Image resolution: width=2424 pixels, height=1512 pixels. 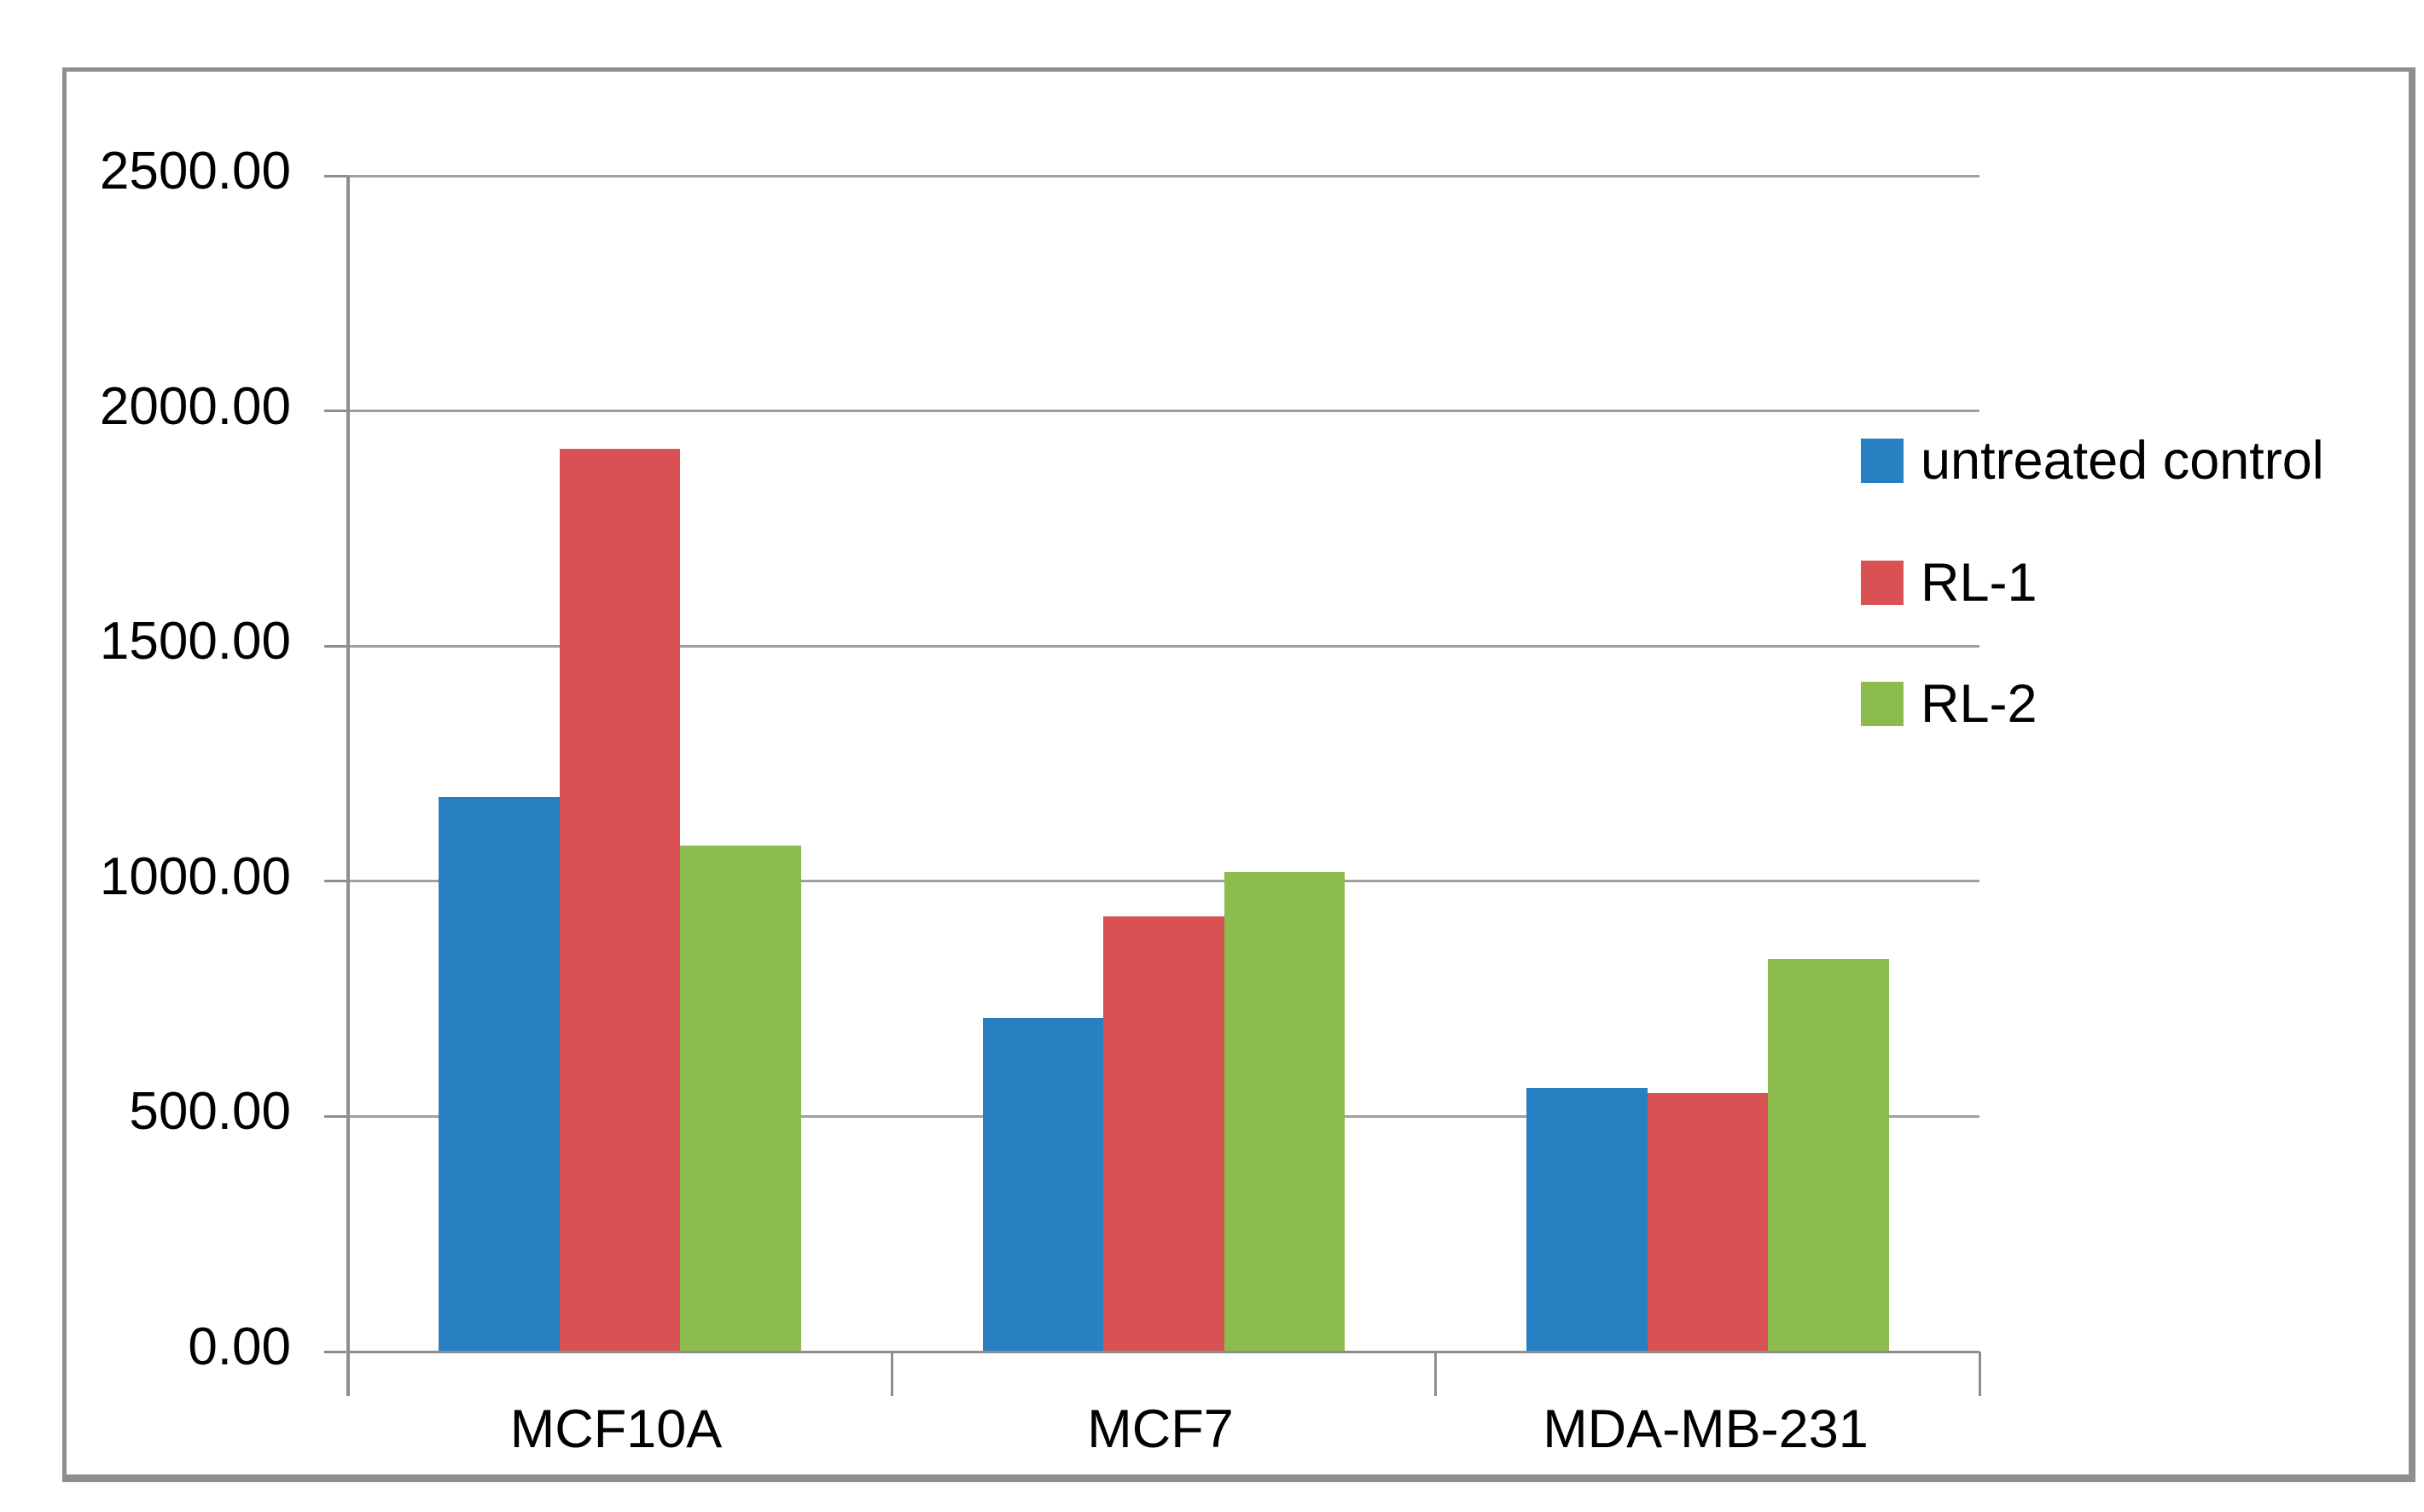 I want to click on legend-label: RL-1, so click(x=1979, y=583).